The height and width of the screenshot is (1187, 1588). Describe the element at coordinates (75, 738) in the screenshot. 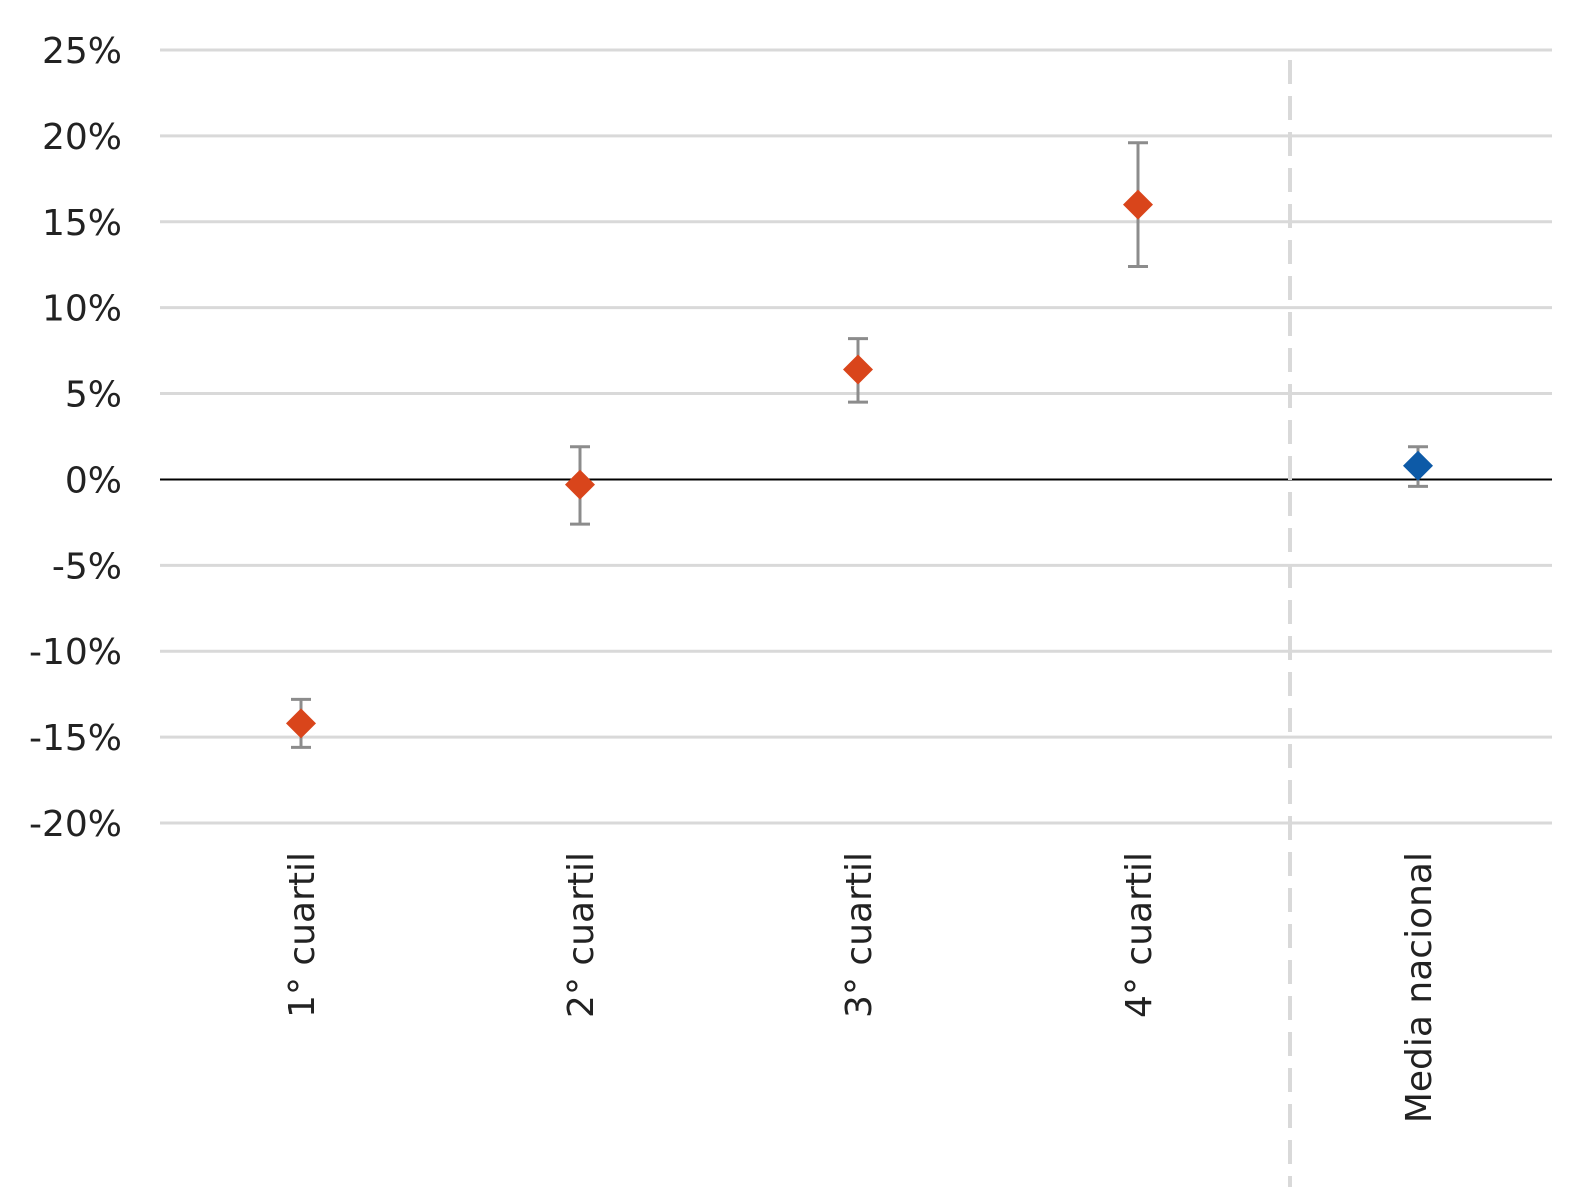

I see `y-tick-label: -15%` at that location.